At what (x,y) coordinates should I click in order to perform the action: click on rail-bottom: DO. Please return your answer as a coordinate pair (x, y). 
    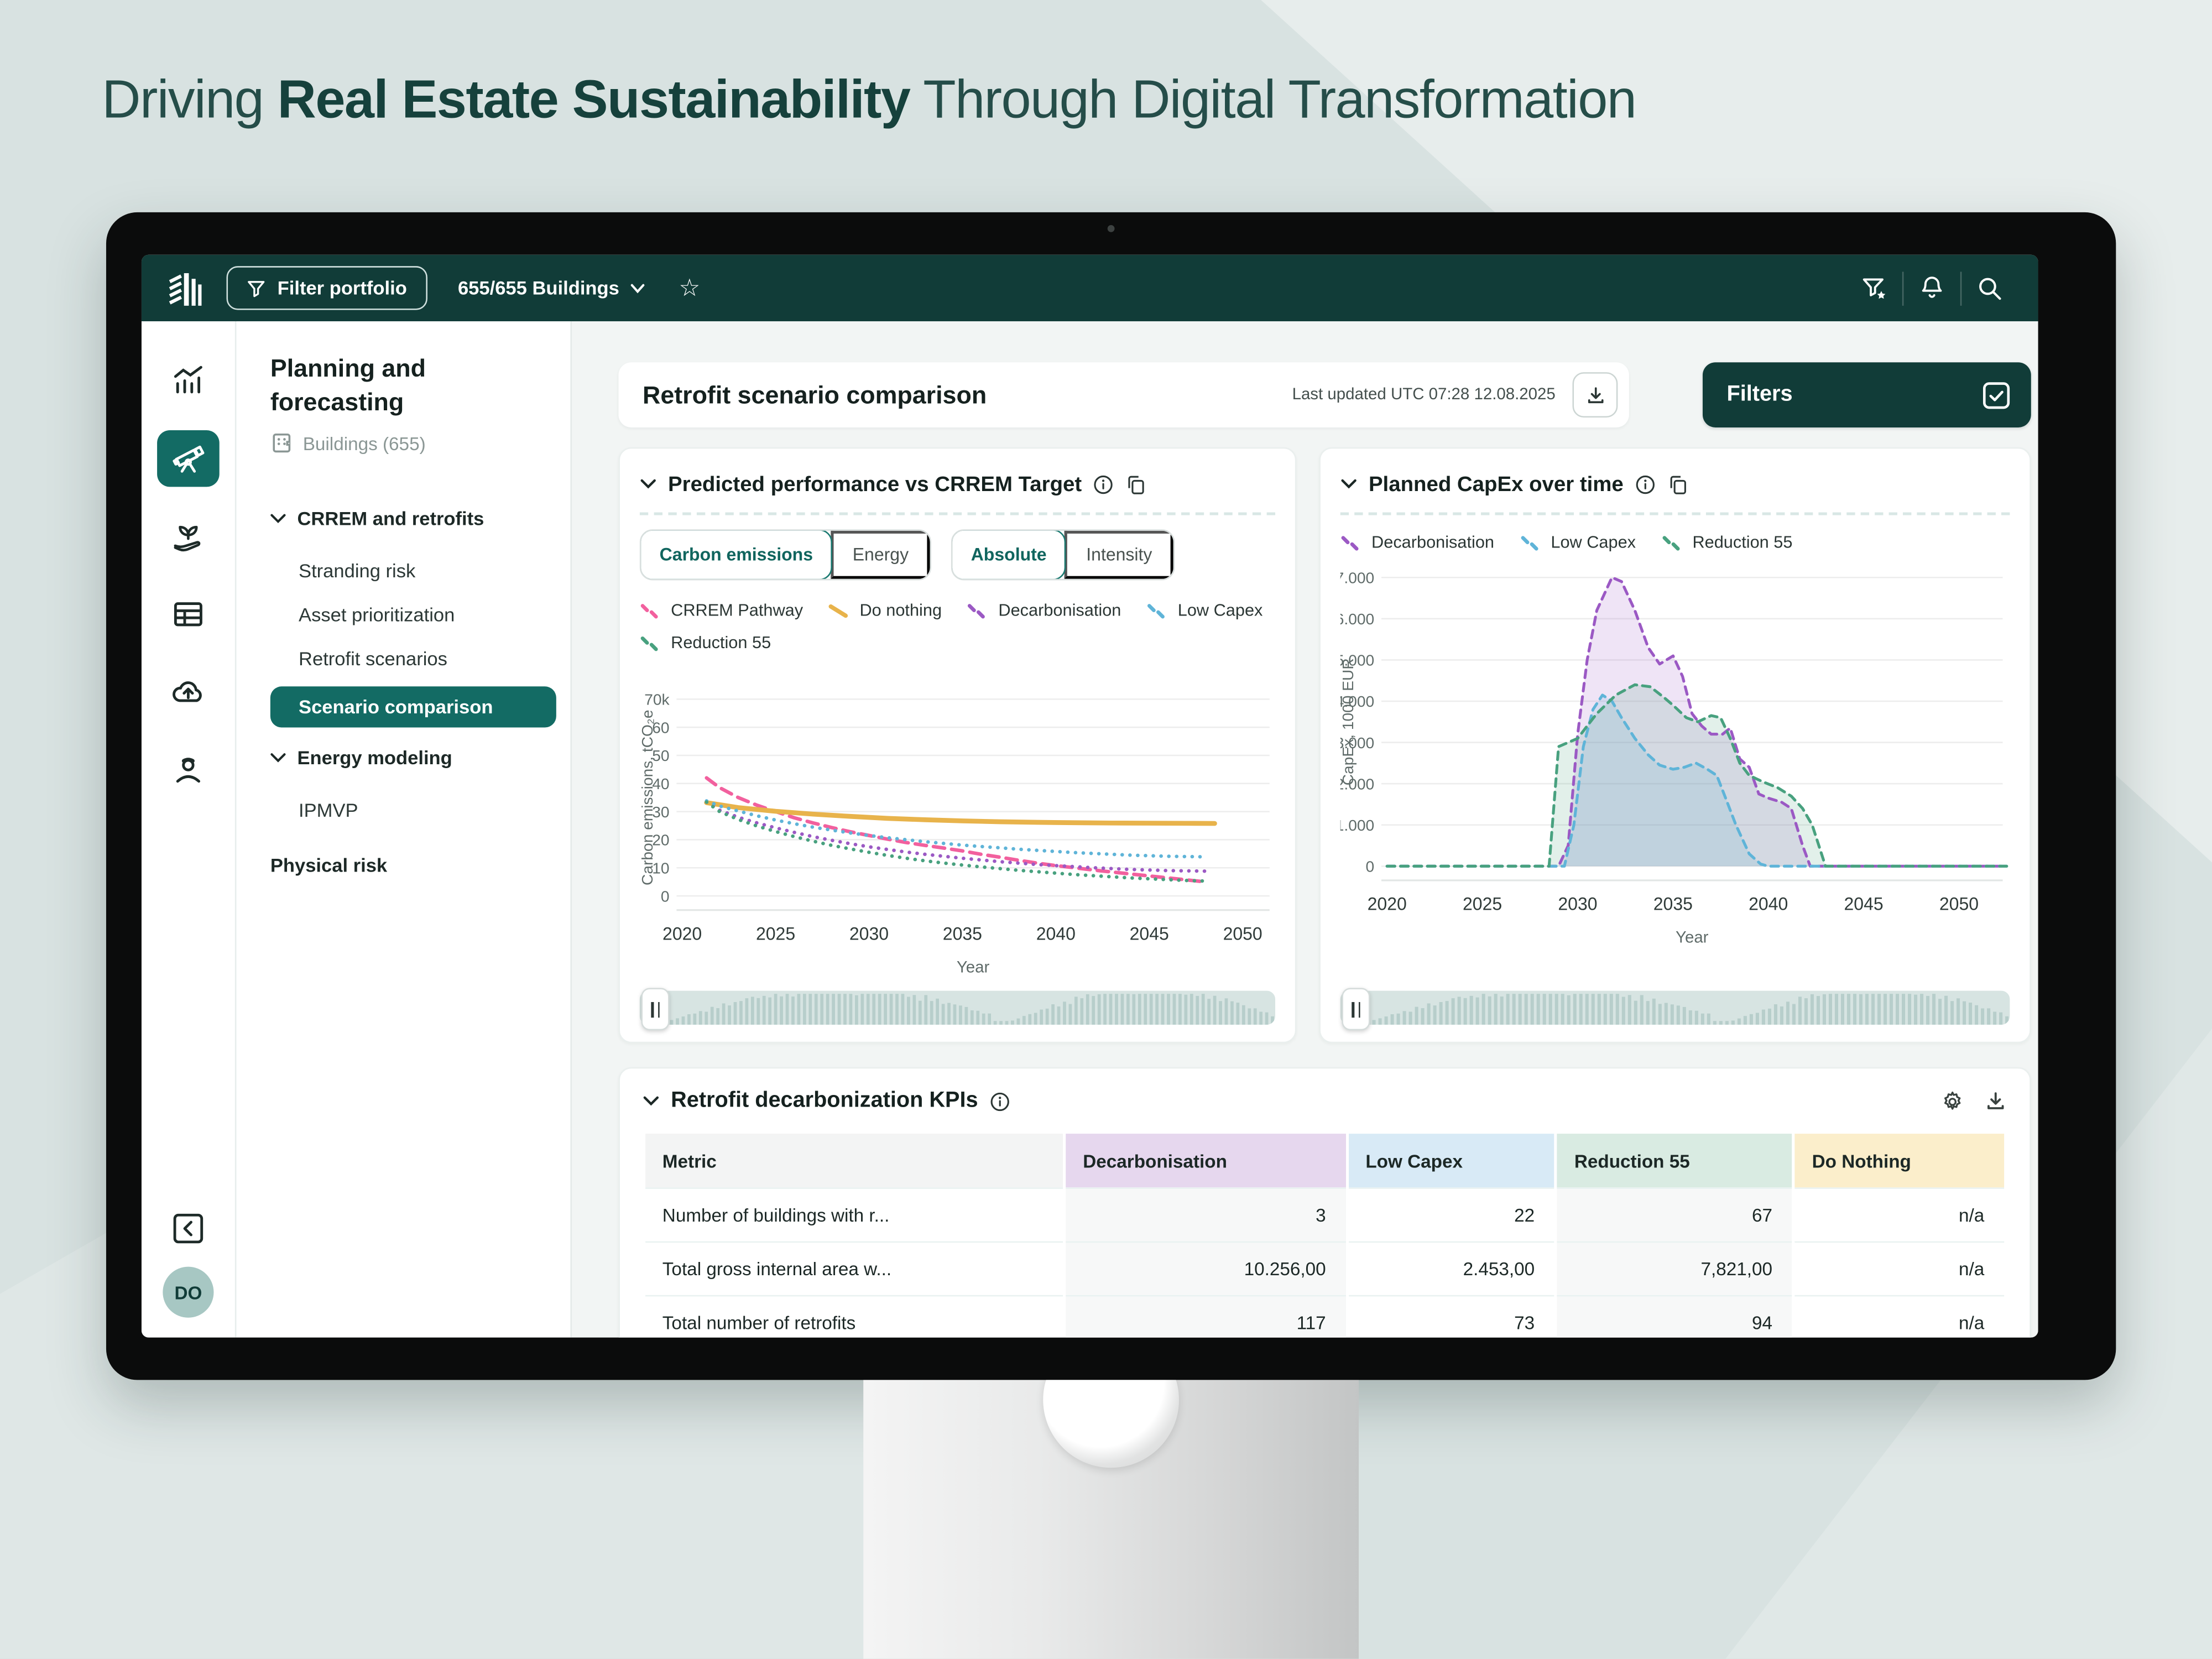
    Looking at the image, I should click on (189, 1264).